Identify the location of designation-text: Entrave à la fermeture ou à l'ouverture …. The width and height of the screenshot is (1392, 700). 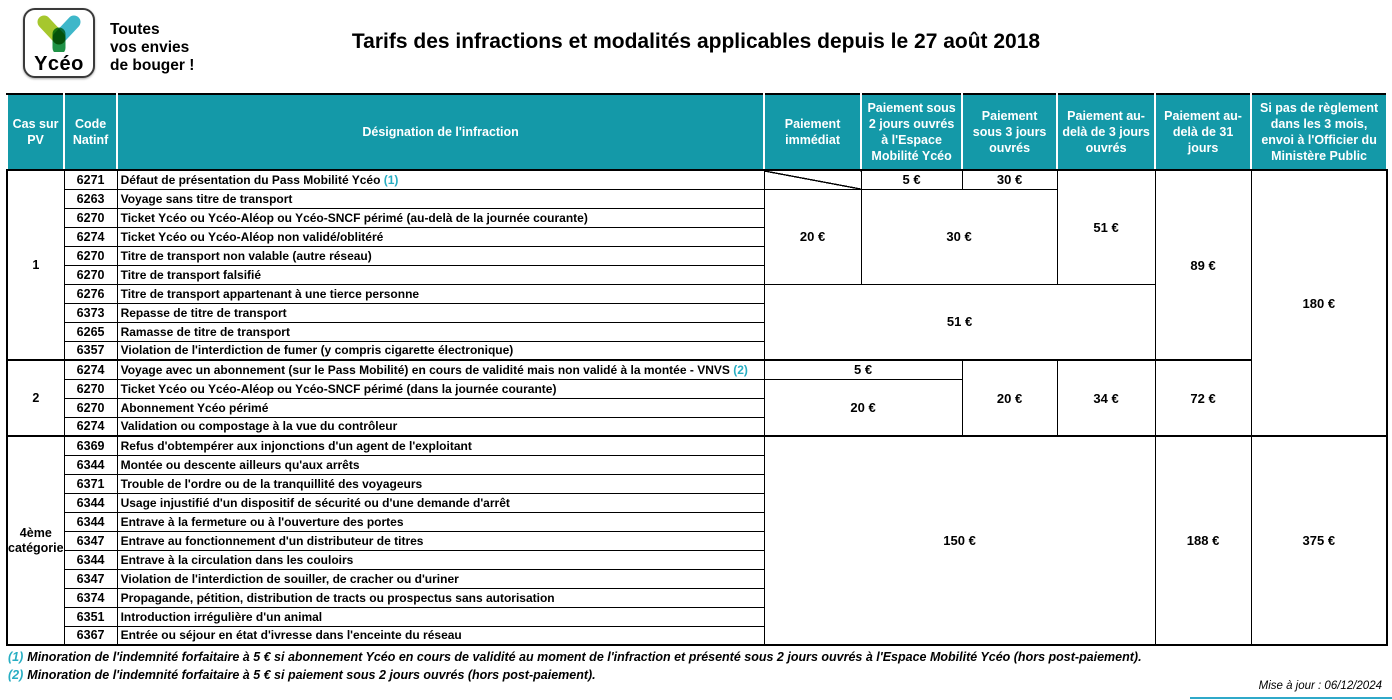
(262, 521).